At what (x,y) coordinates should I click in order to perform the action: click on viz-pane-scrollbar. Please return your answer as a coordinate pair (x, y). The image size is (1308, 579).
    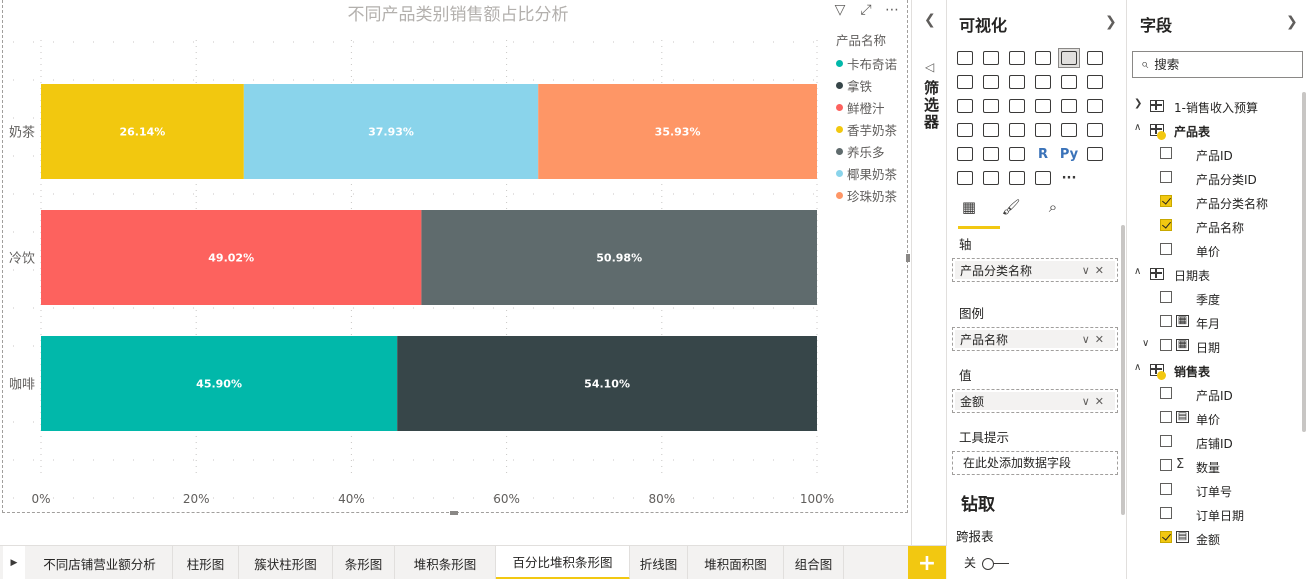
    Looking at the image, I should click on (1123, 370).